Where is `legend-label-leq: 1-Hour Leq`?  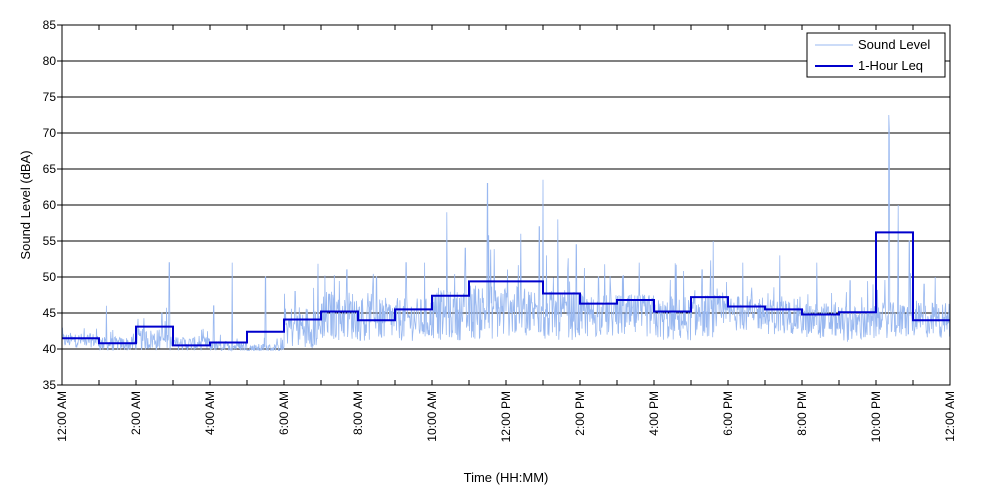 legend-label-leq: 1-Hour Leq is located at coordinates (890, 65).